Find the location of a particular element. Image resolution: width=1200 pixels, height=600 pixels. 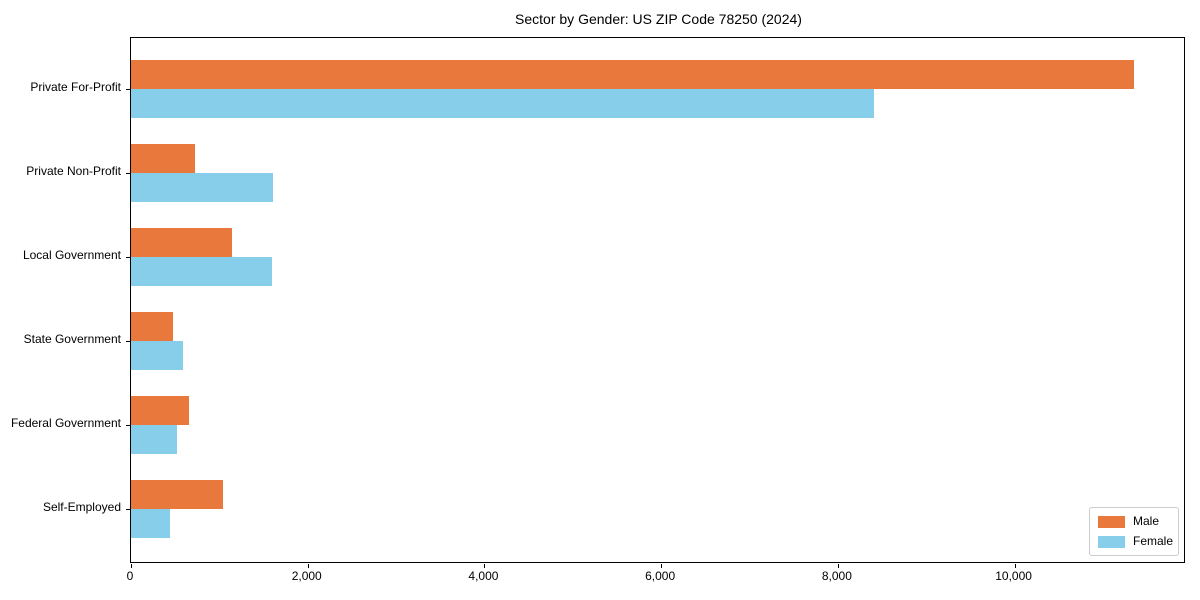

x-tick-label: 2,000 is located at coordinates (306, 576).